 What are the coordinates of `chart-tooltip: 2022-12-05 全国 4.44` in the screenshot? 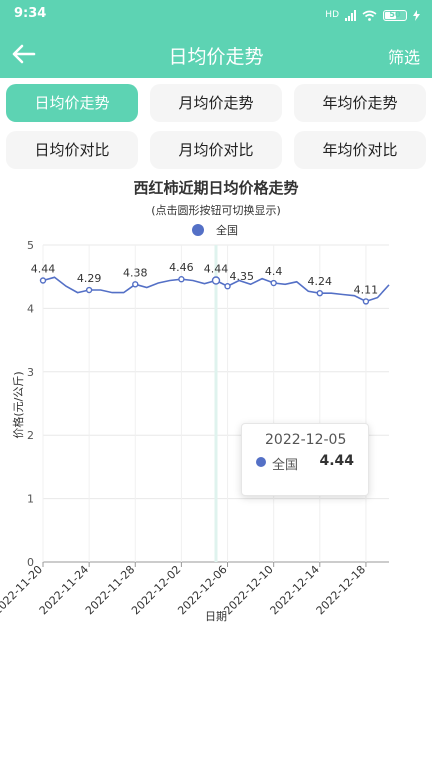 It's located at (305, 459).